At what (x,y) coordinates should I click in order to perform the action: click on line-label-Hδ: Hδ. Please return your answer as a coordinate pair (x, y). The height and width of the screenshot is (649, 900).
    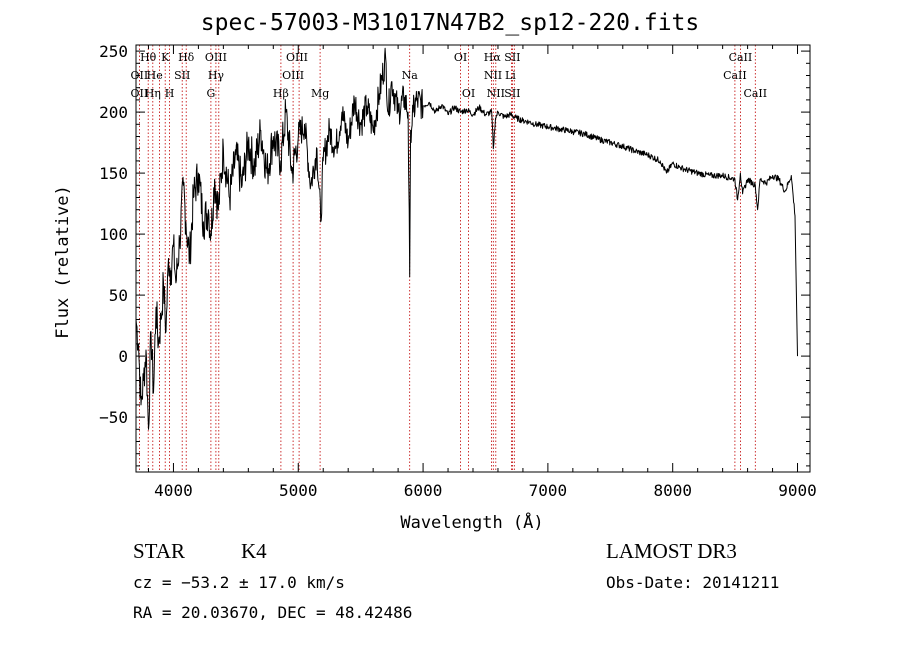
    Looking at the image, I should click on (186, 57).